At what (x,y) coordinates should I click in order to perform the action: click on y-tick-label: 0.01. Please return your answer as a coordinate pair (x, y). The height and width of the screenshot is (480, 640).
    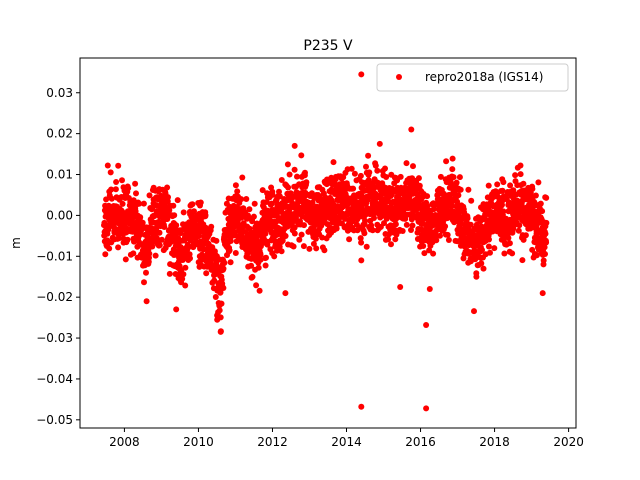
    Looking at the image, I should click on (59, 175).